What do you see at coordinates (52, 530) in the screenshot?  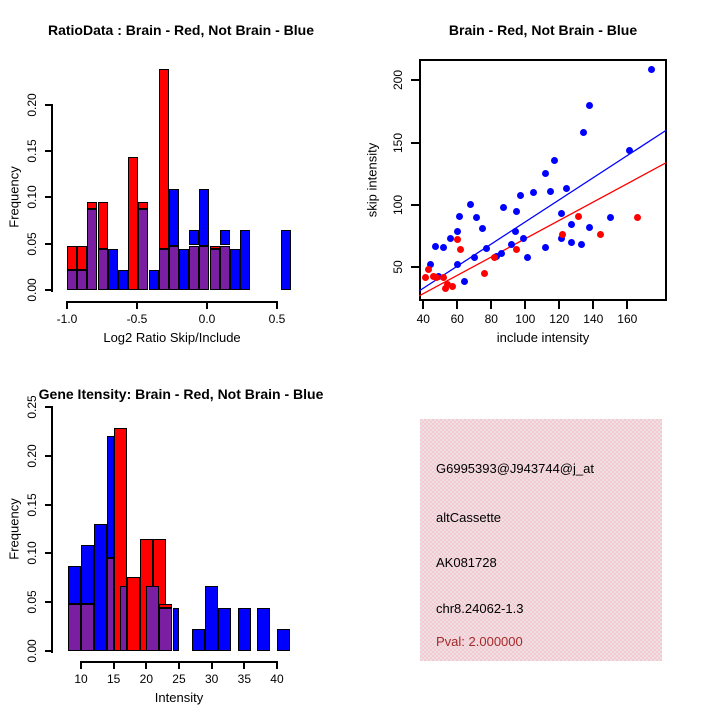 I see `y-axis-line` at bounding box center [52, 530].